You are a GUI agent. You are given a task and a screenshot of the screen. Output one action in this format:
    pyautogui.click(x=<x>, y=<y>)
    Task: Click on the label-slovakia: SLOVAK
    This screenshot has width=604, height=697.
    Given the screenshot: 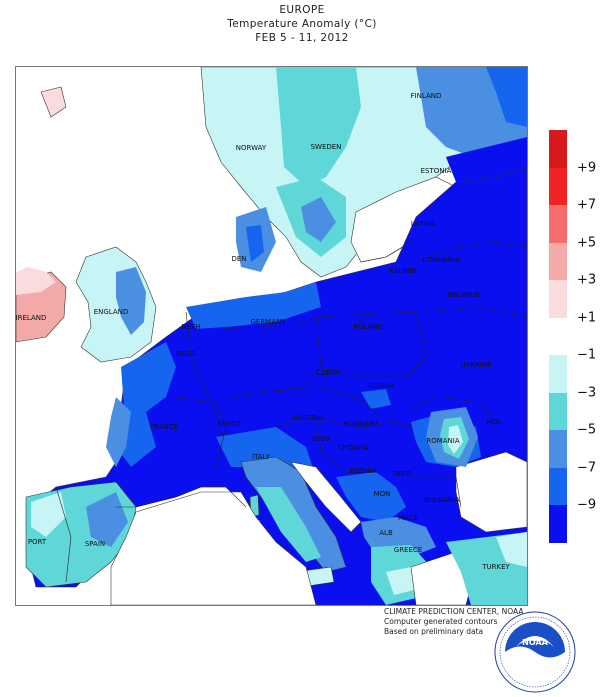 What is the action you would take?
    pyautogui.click(x=382, y=386)
    